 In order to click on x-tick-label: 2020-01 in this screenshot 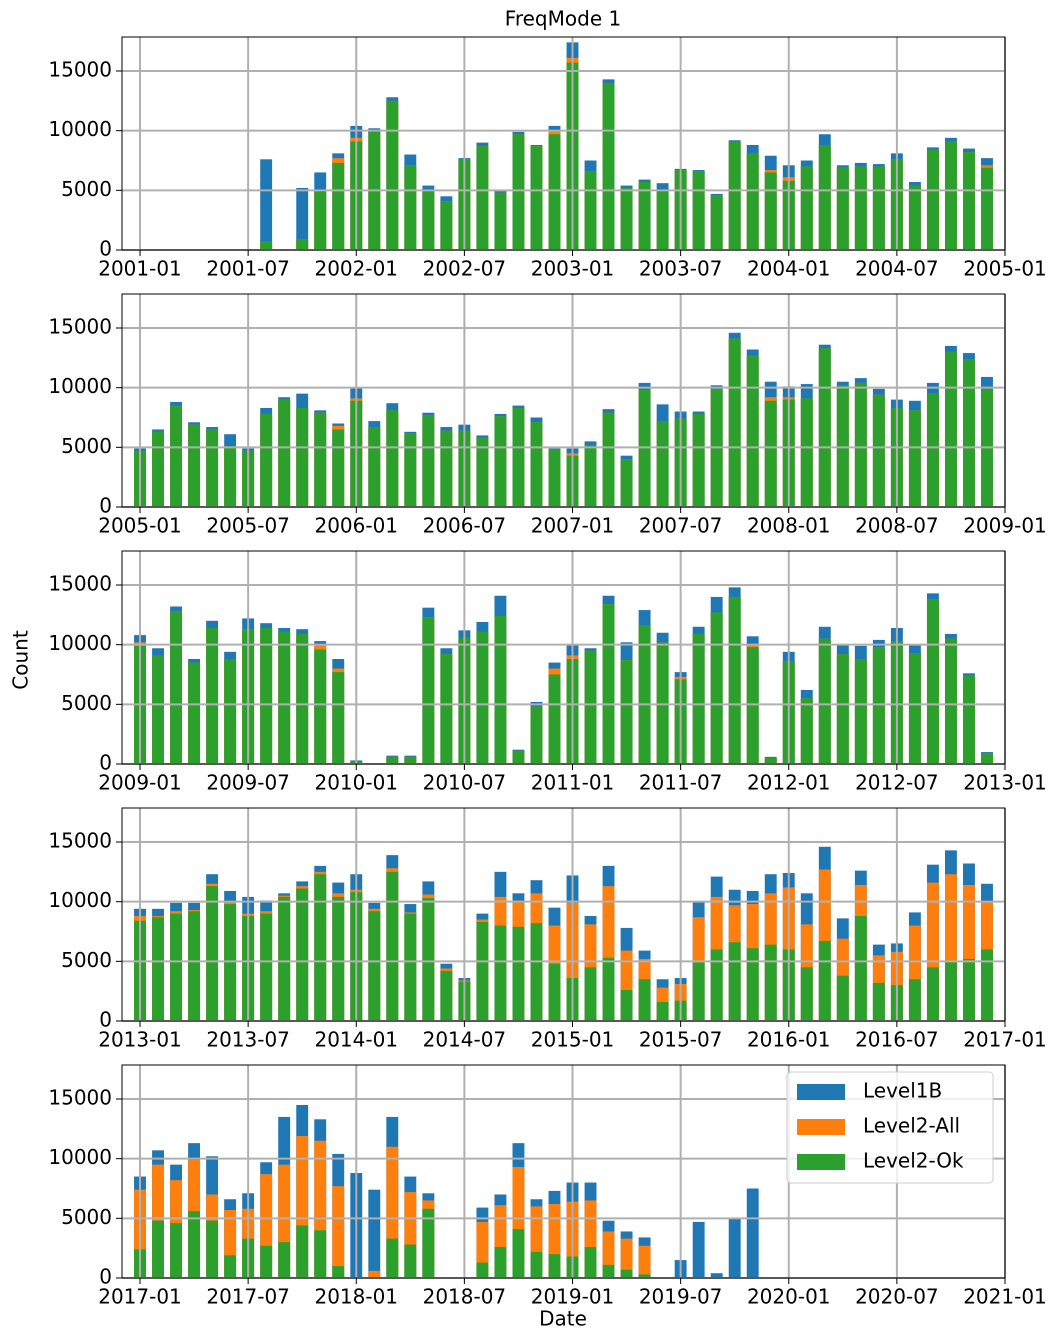, I will do `click(789, 1297)`.